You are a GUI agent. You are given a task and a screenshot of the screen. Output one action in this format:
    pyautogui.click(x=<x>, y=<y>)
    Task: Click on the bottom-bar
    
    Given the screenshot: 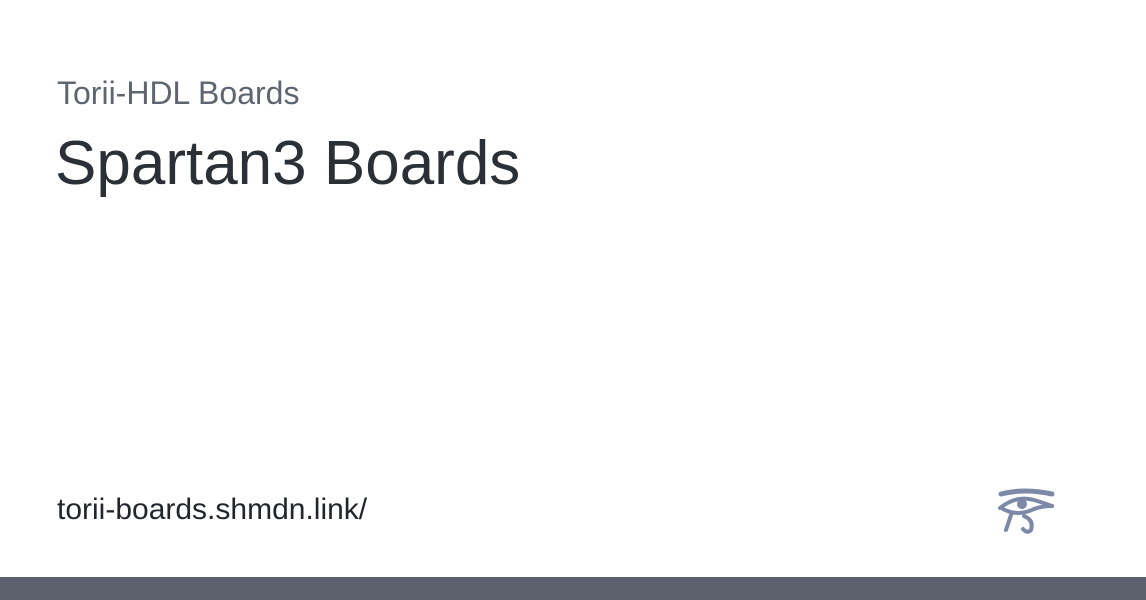 What is the action you would take?
    pyautogui.click(x=573, y=588)
    